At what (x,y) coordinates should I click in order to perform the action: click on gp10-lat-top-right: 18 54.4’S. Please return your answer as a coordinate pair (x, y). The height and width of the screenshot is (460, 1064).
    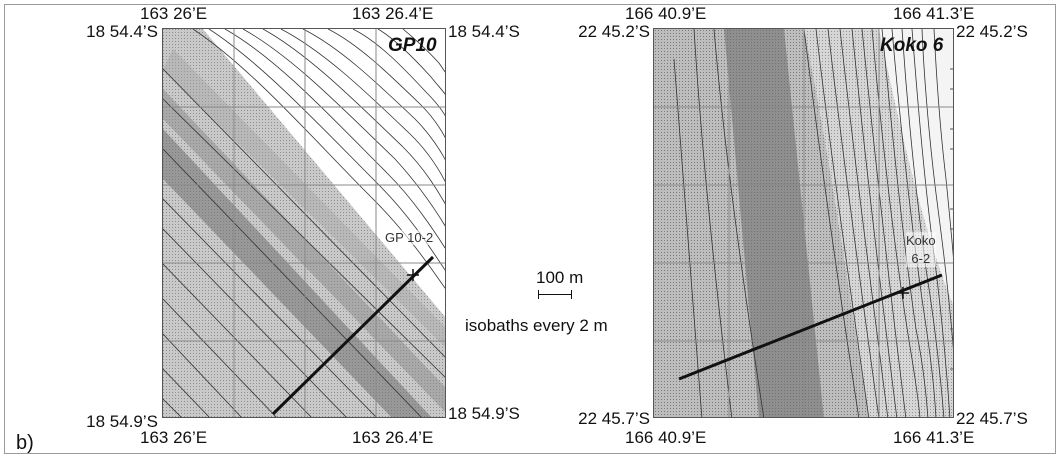
    Looking at the image, I should click on (484, 31).